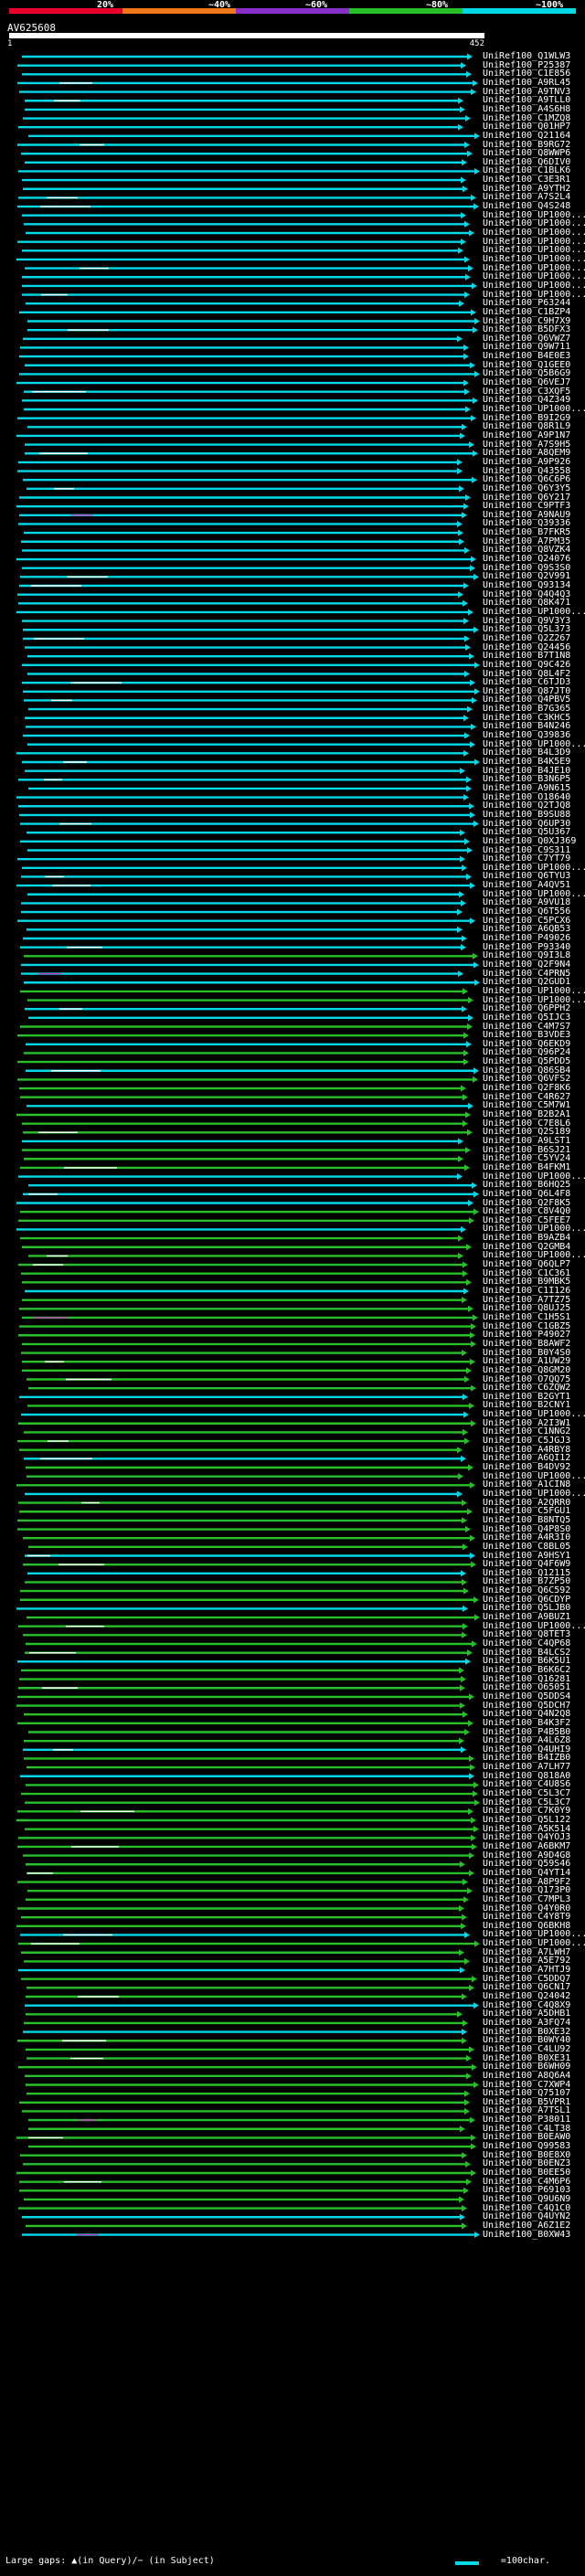 The width and height of the screenshot is (585, 2576). I want to click on hit-label: UniRef100_O18640, so click(527, 796).